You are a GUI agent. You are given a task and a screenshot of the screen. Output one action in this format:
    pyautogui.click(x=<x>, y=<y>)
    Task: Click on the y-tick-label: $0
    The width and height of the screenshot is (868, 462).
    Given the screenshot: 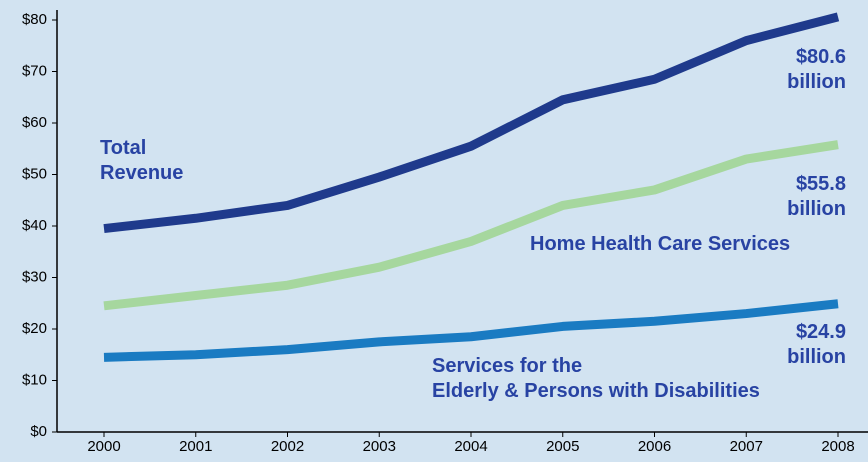 What is the action you would take?
    pyautogui.click(x=38, y=431)
    